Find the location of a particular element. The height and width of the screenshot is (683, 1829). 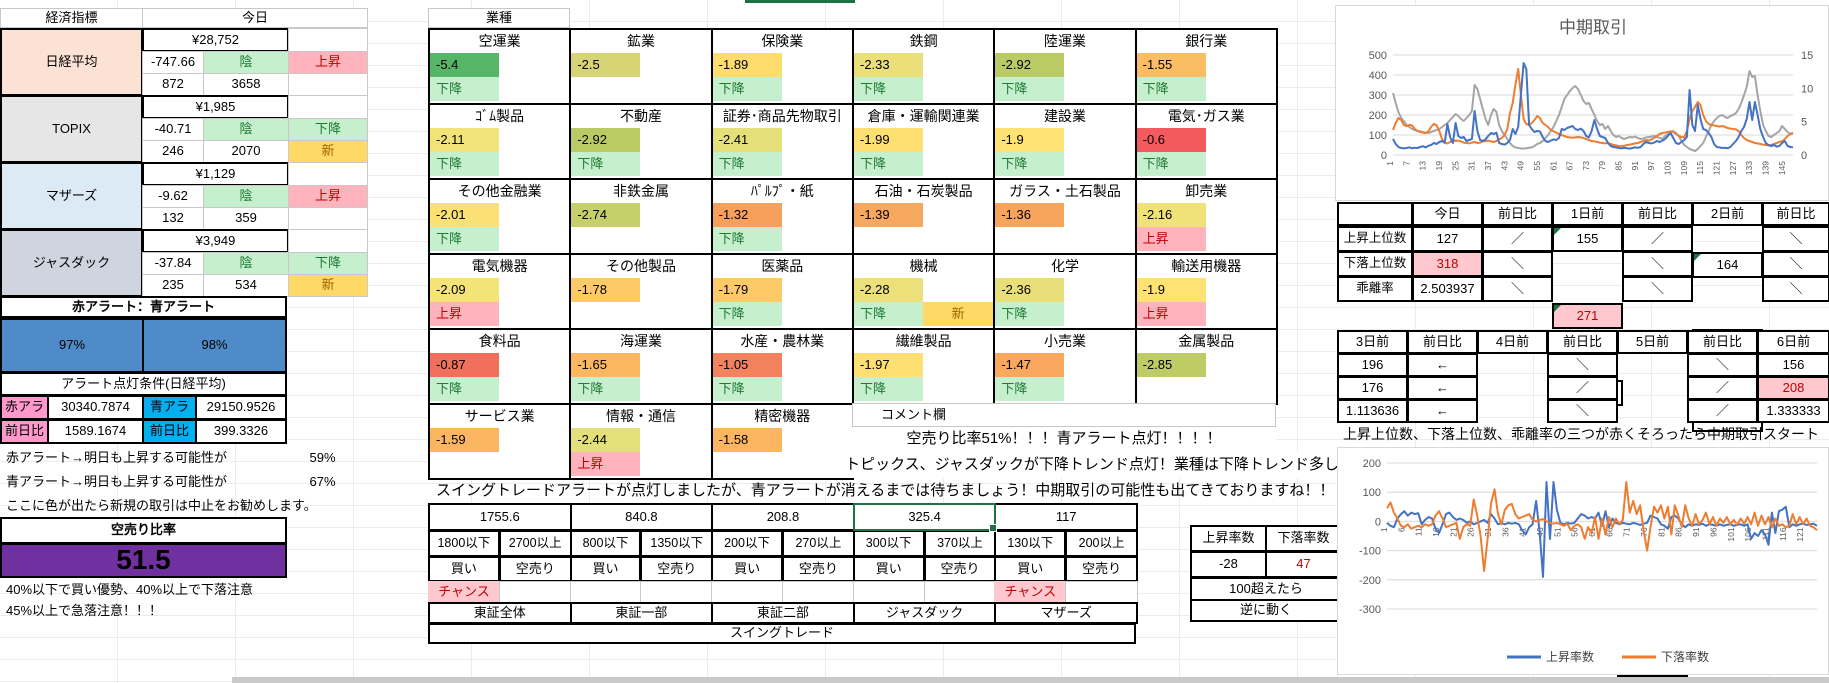

sector-name: 鉄鋼 is located at coordinates (923, 41).